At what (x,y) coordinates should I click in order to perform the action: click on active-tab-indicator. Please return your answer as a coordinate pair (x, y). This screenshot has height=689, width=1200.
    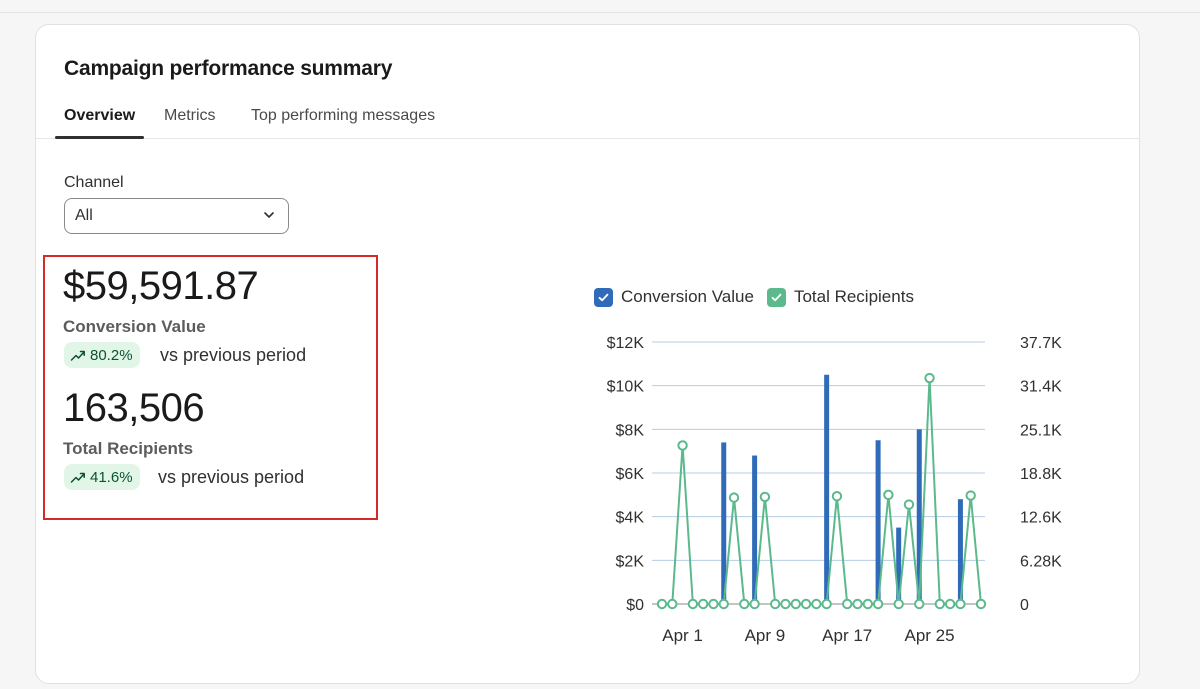
    Looking at the image, I should click on (99, 137).